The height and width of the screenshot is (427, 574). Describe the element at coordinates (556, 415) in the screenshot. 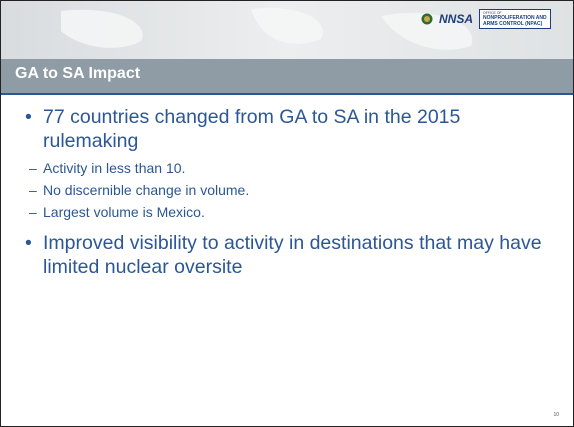

I see `page-number: 10` at that location.